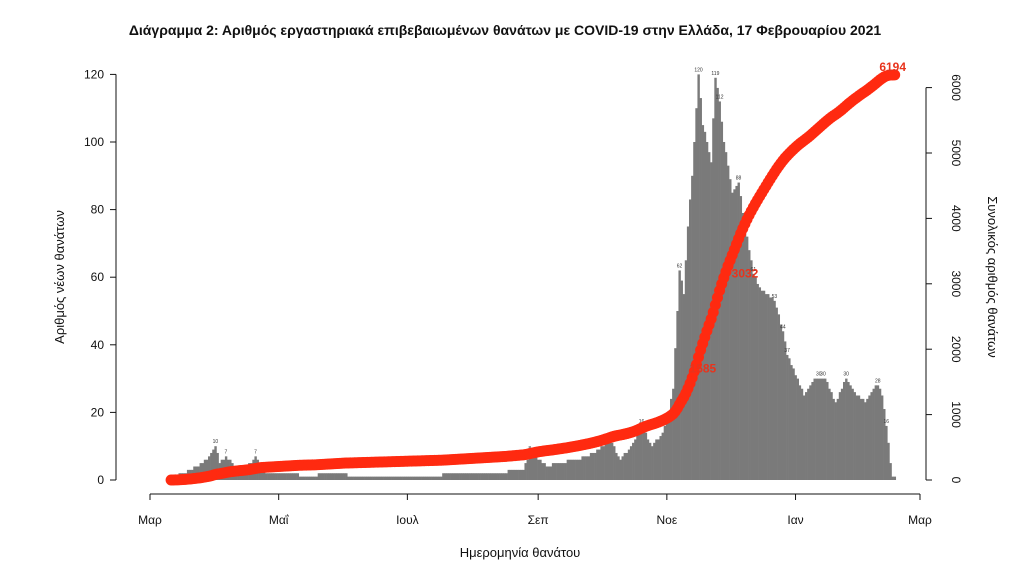  Describe the element at coordinates (956, 153) in the screenshot. I see `right-tick-label: 5000` at that location.